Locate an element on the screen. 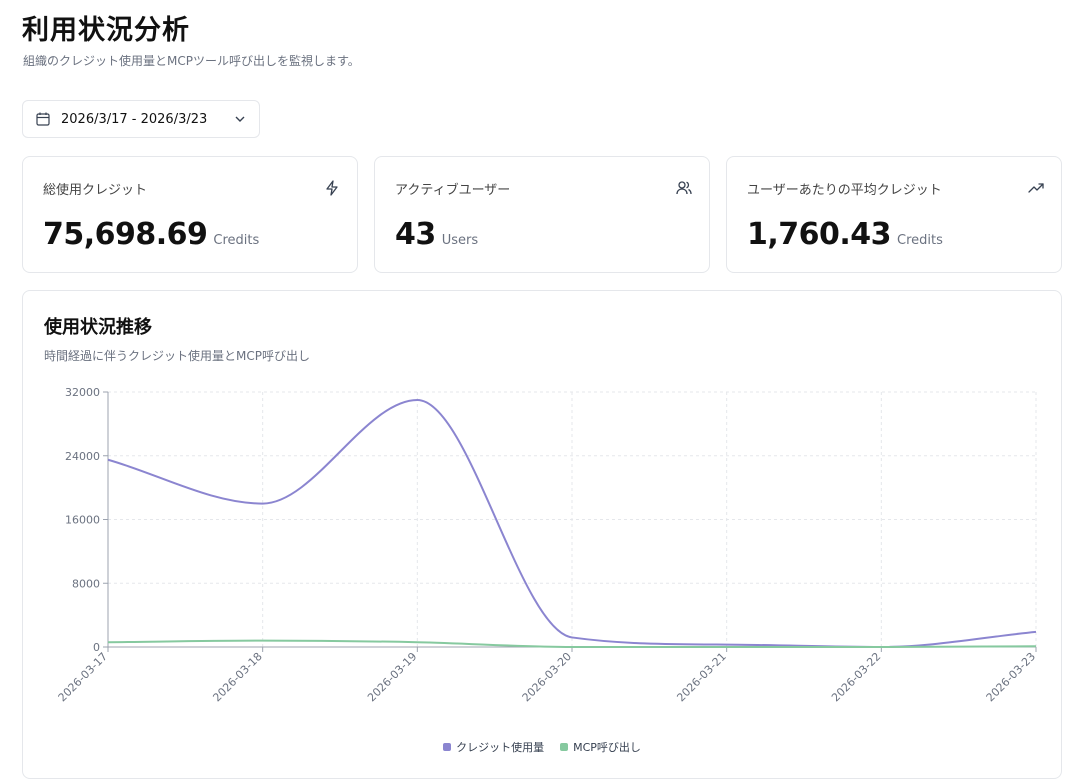 The height and width of the screenshot is (783, 1077). x-tick-label: 2026-03-23 is located at coordinates (1011, 677).